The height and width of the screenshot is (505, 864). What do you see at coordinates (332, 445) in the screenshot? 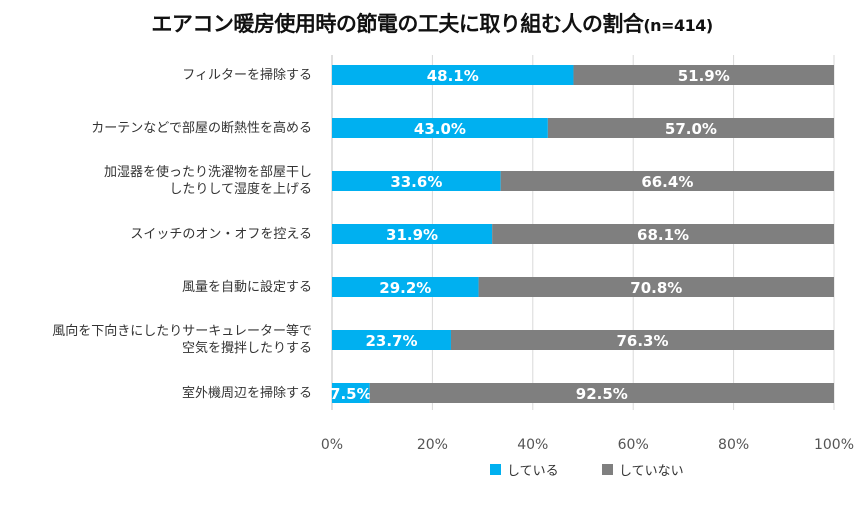
I see `x-tick-label: 0%` at bounding box center [332, 445].